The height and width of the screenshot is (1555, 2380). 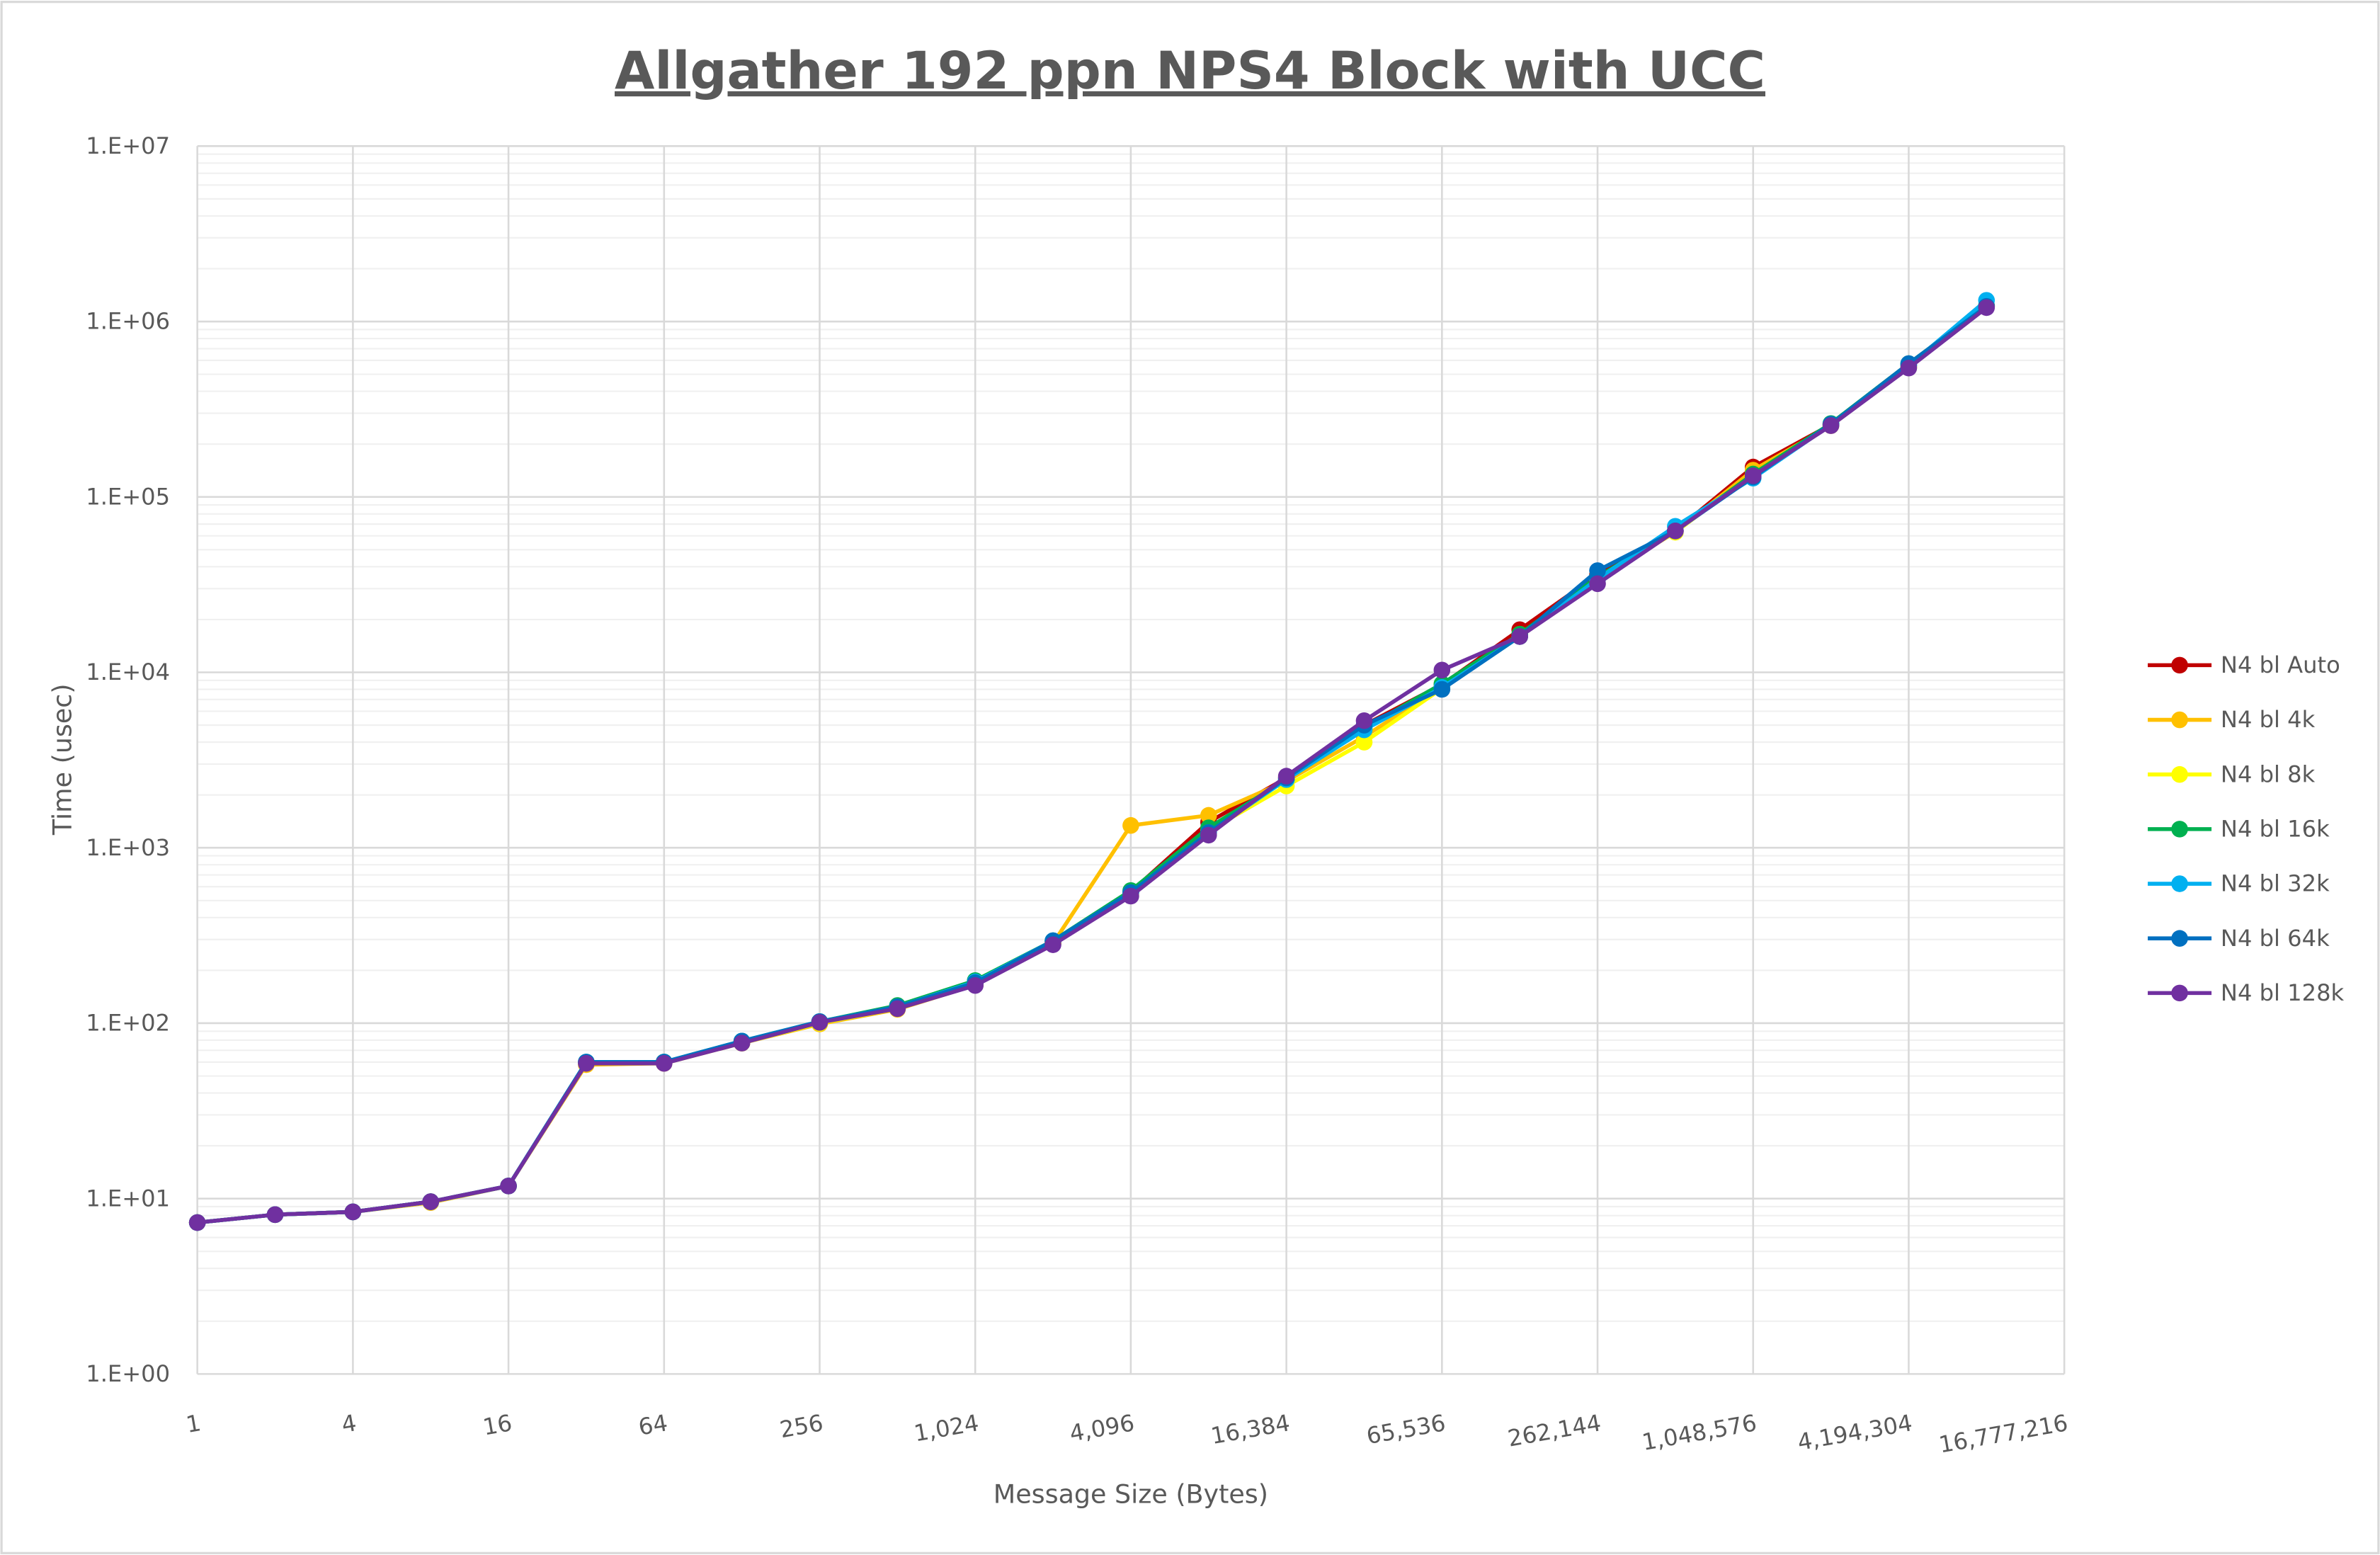 I want to click on chart-title: Allgather 192 ppn NPS4 Block with UCC, so click(x=1190, y=71).